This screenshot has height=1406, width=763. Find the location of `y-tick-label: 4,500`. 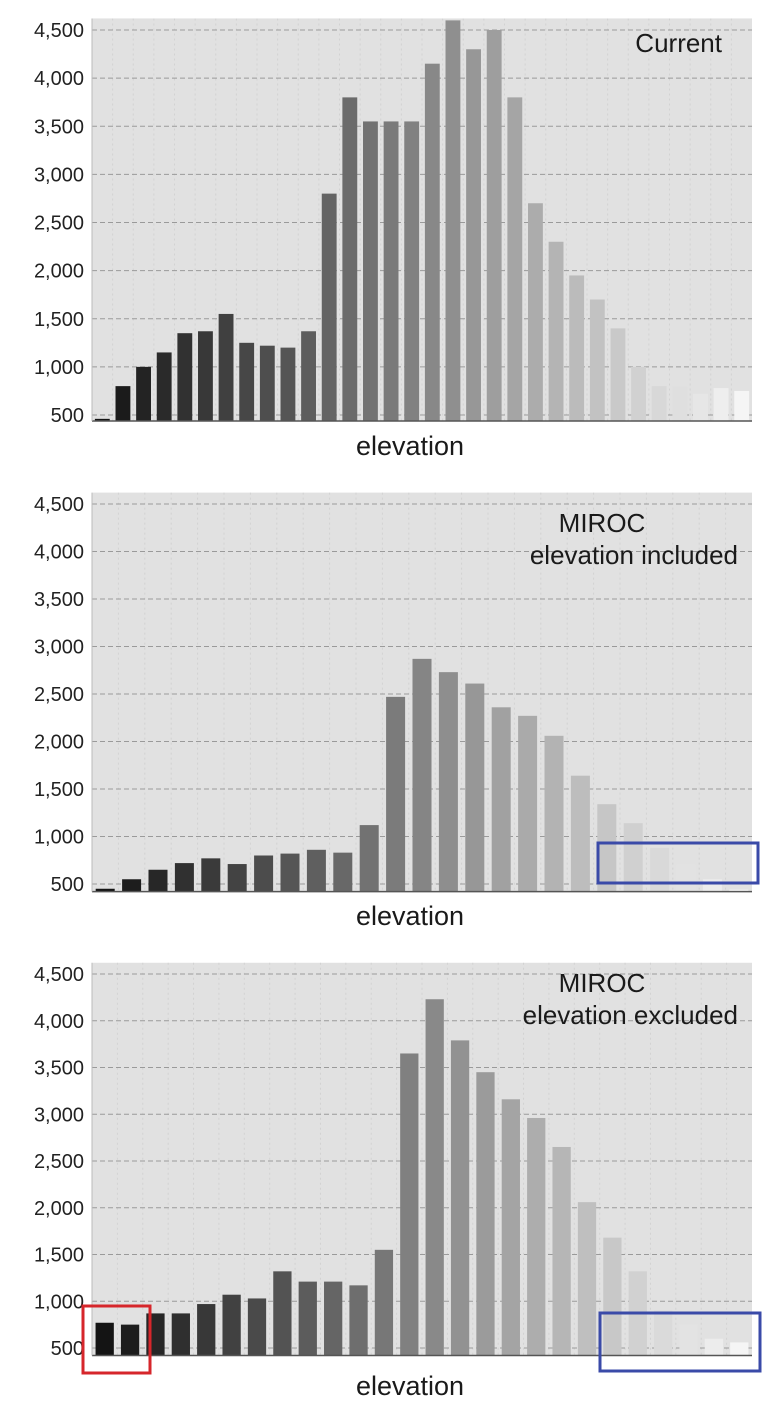

y-tick-label: 4,500 is located at coordinates (59, 505).